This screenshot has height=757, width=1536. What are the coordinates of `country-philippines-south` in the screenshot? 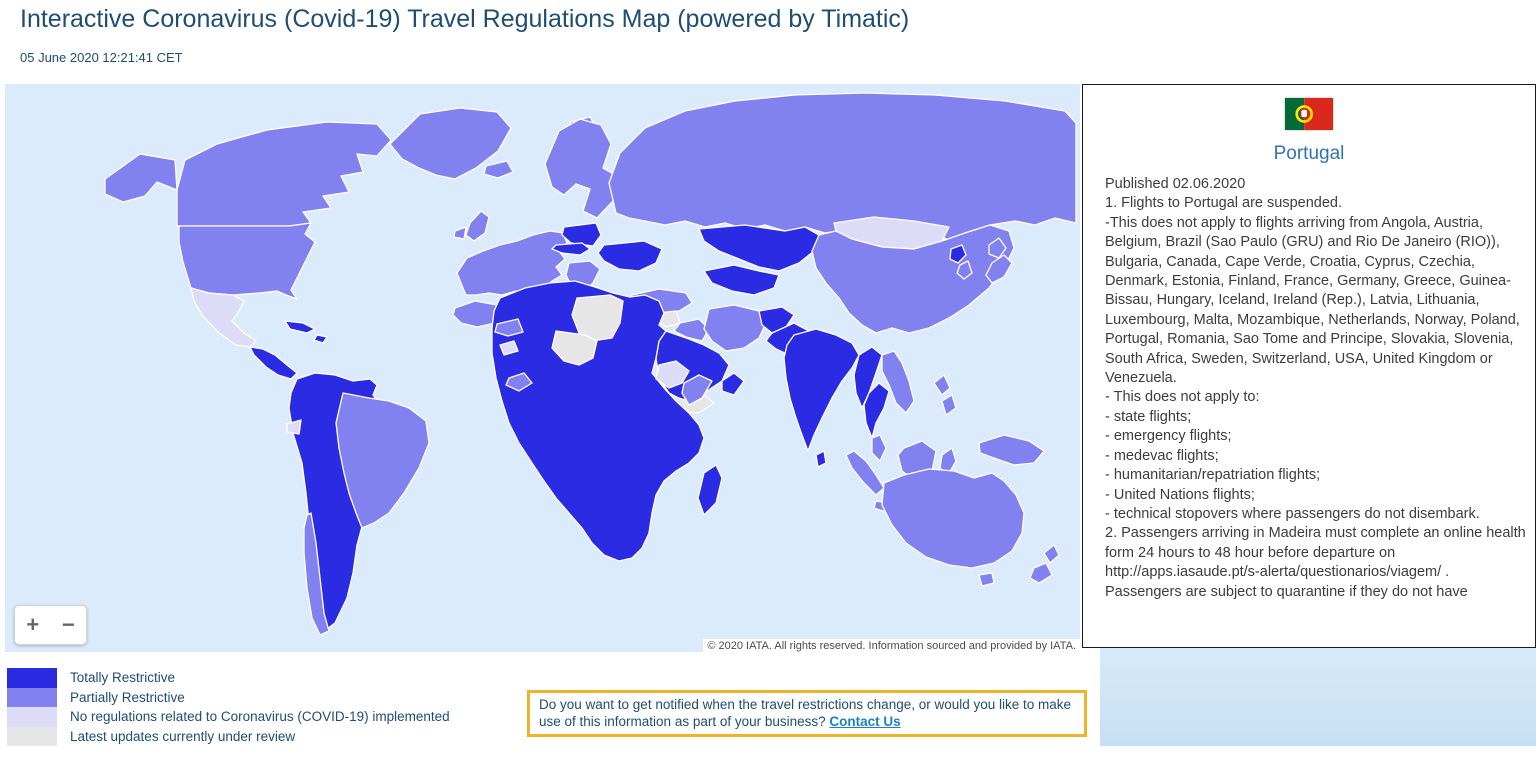 It's located at (949, 405).